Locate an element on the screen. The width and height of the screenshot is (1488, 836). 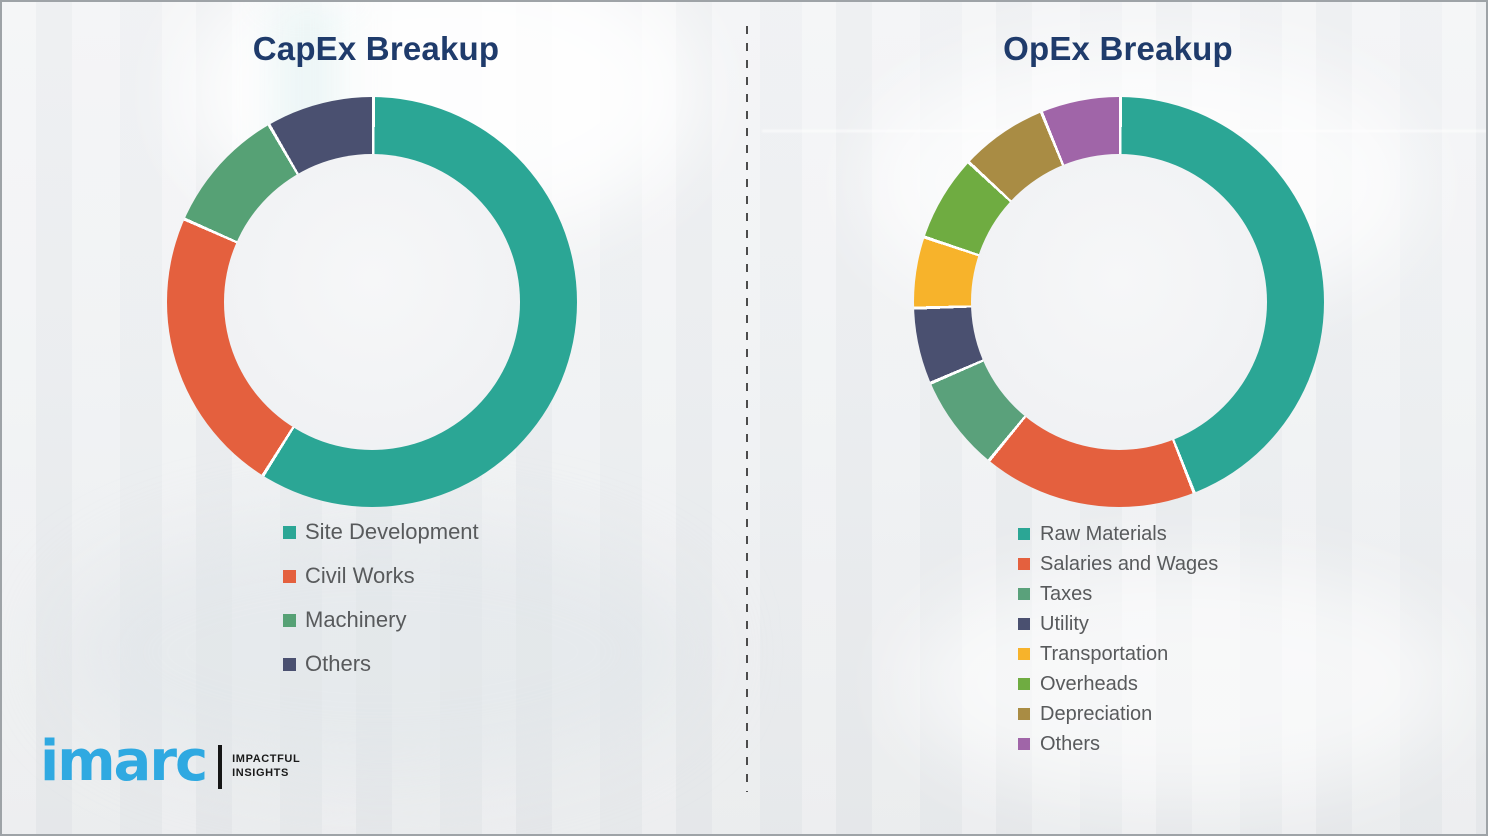
legend-label: Site Development is located at coordinates (392, 531).